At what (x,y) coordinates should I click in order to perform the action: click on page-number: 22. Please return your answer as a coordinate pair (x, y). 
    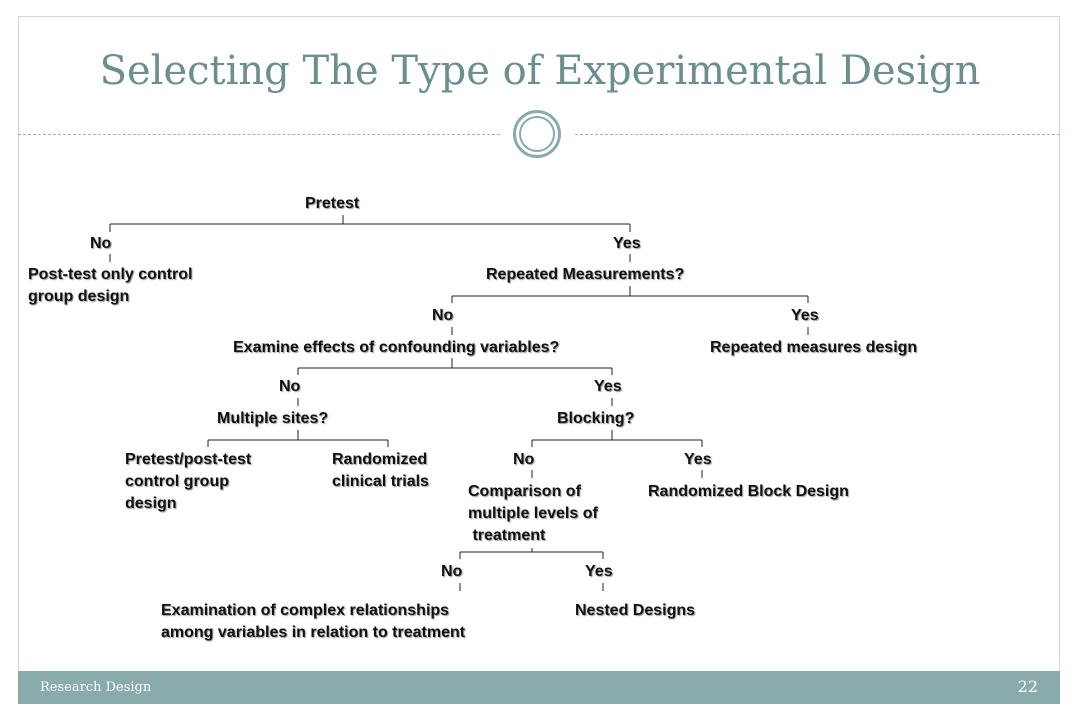
    Looking at the image, I should click on (1027, 686).